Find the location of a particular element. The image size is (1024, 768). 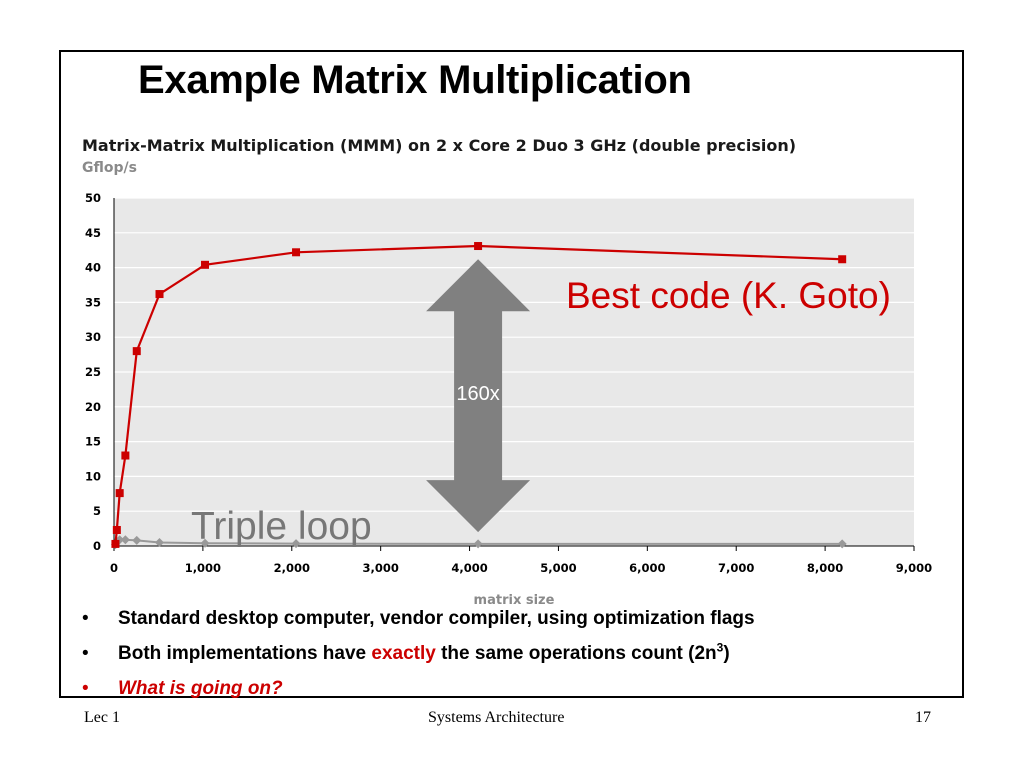

x-tick-label: 5,000 is located at coordinates (558, 568).